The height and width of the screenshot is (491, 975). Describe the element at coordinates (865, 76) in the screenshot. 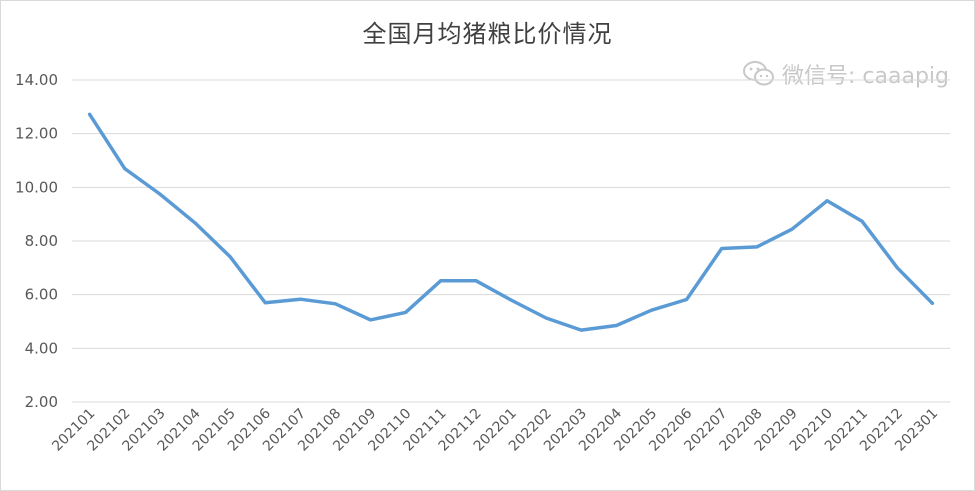

I see `watermark-text: 微信号: caaapig` at that location.